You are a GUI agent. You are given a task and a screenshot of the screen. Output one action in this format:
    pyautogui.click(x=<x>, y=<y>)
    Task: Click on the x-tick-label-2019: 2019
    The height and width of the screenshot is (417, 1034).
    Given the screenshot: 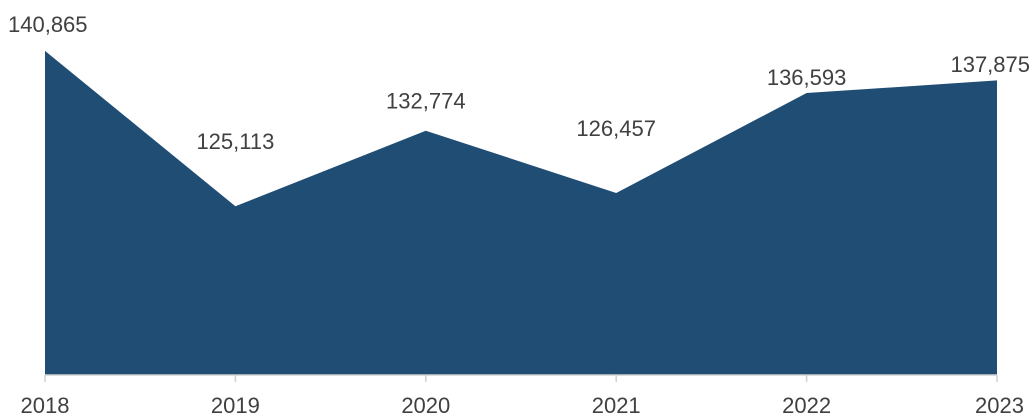 What is the action you would take?
    pyautogui.click(x=235, y=405)
    